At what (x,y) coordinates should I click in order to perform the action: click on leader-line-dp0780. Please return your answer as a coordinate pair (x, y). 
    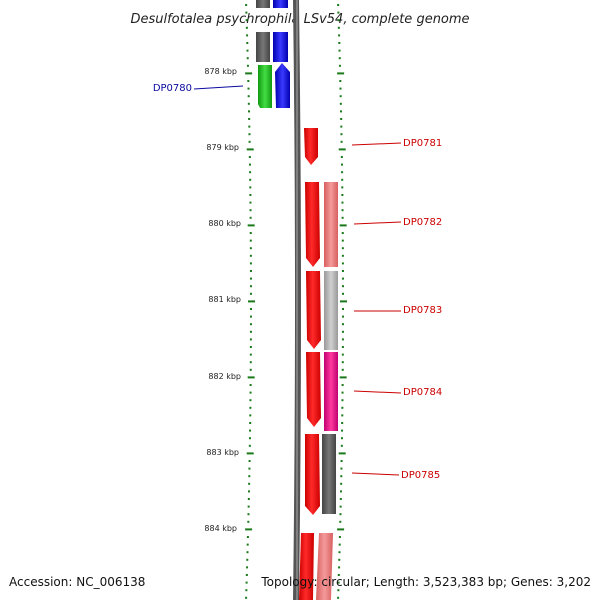
    Looking at the image, I should click on (218, 87).